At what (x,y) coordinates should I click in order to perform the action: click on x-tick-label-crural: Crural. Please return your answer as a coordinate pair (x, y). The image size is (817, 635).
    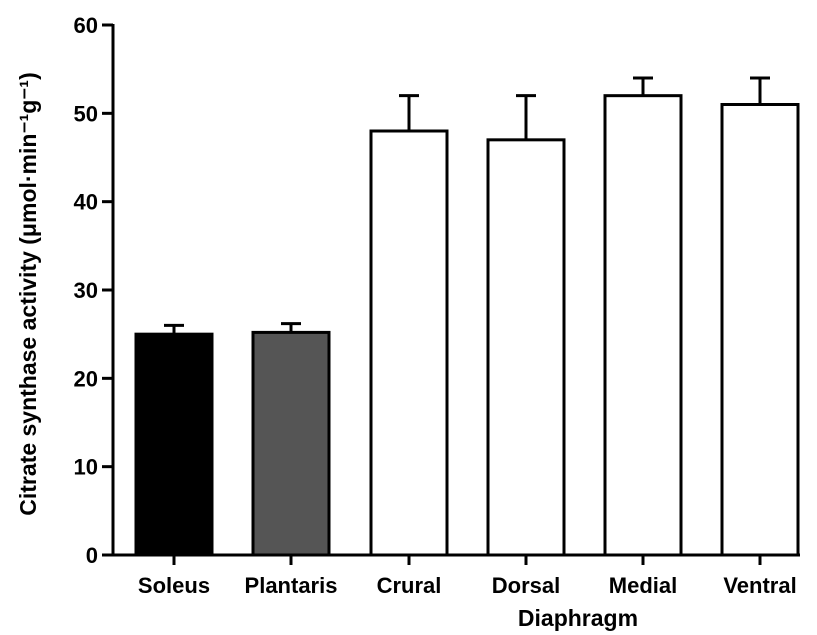
    Looking at the image, I should click on (409, 585).